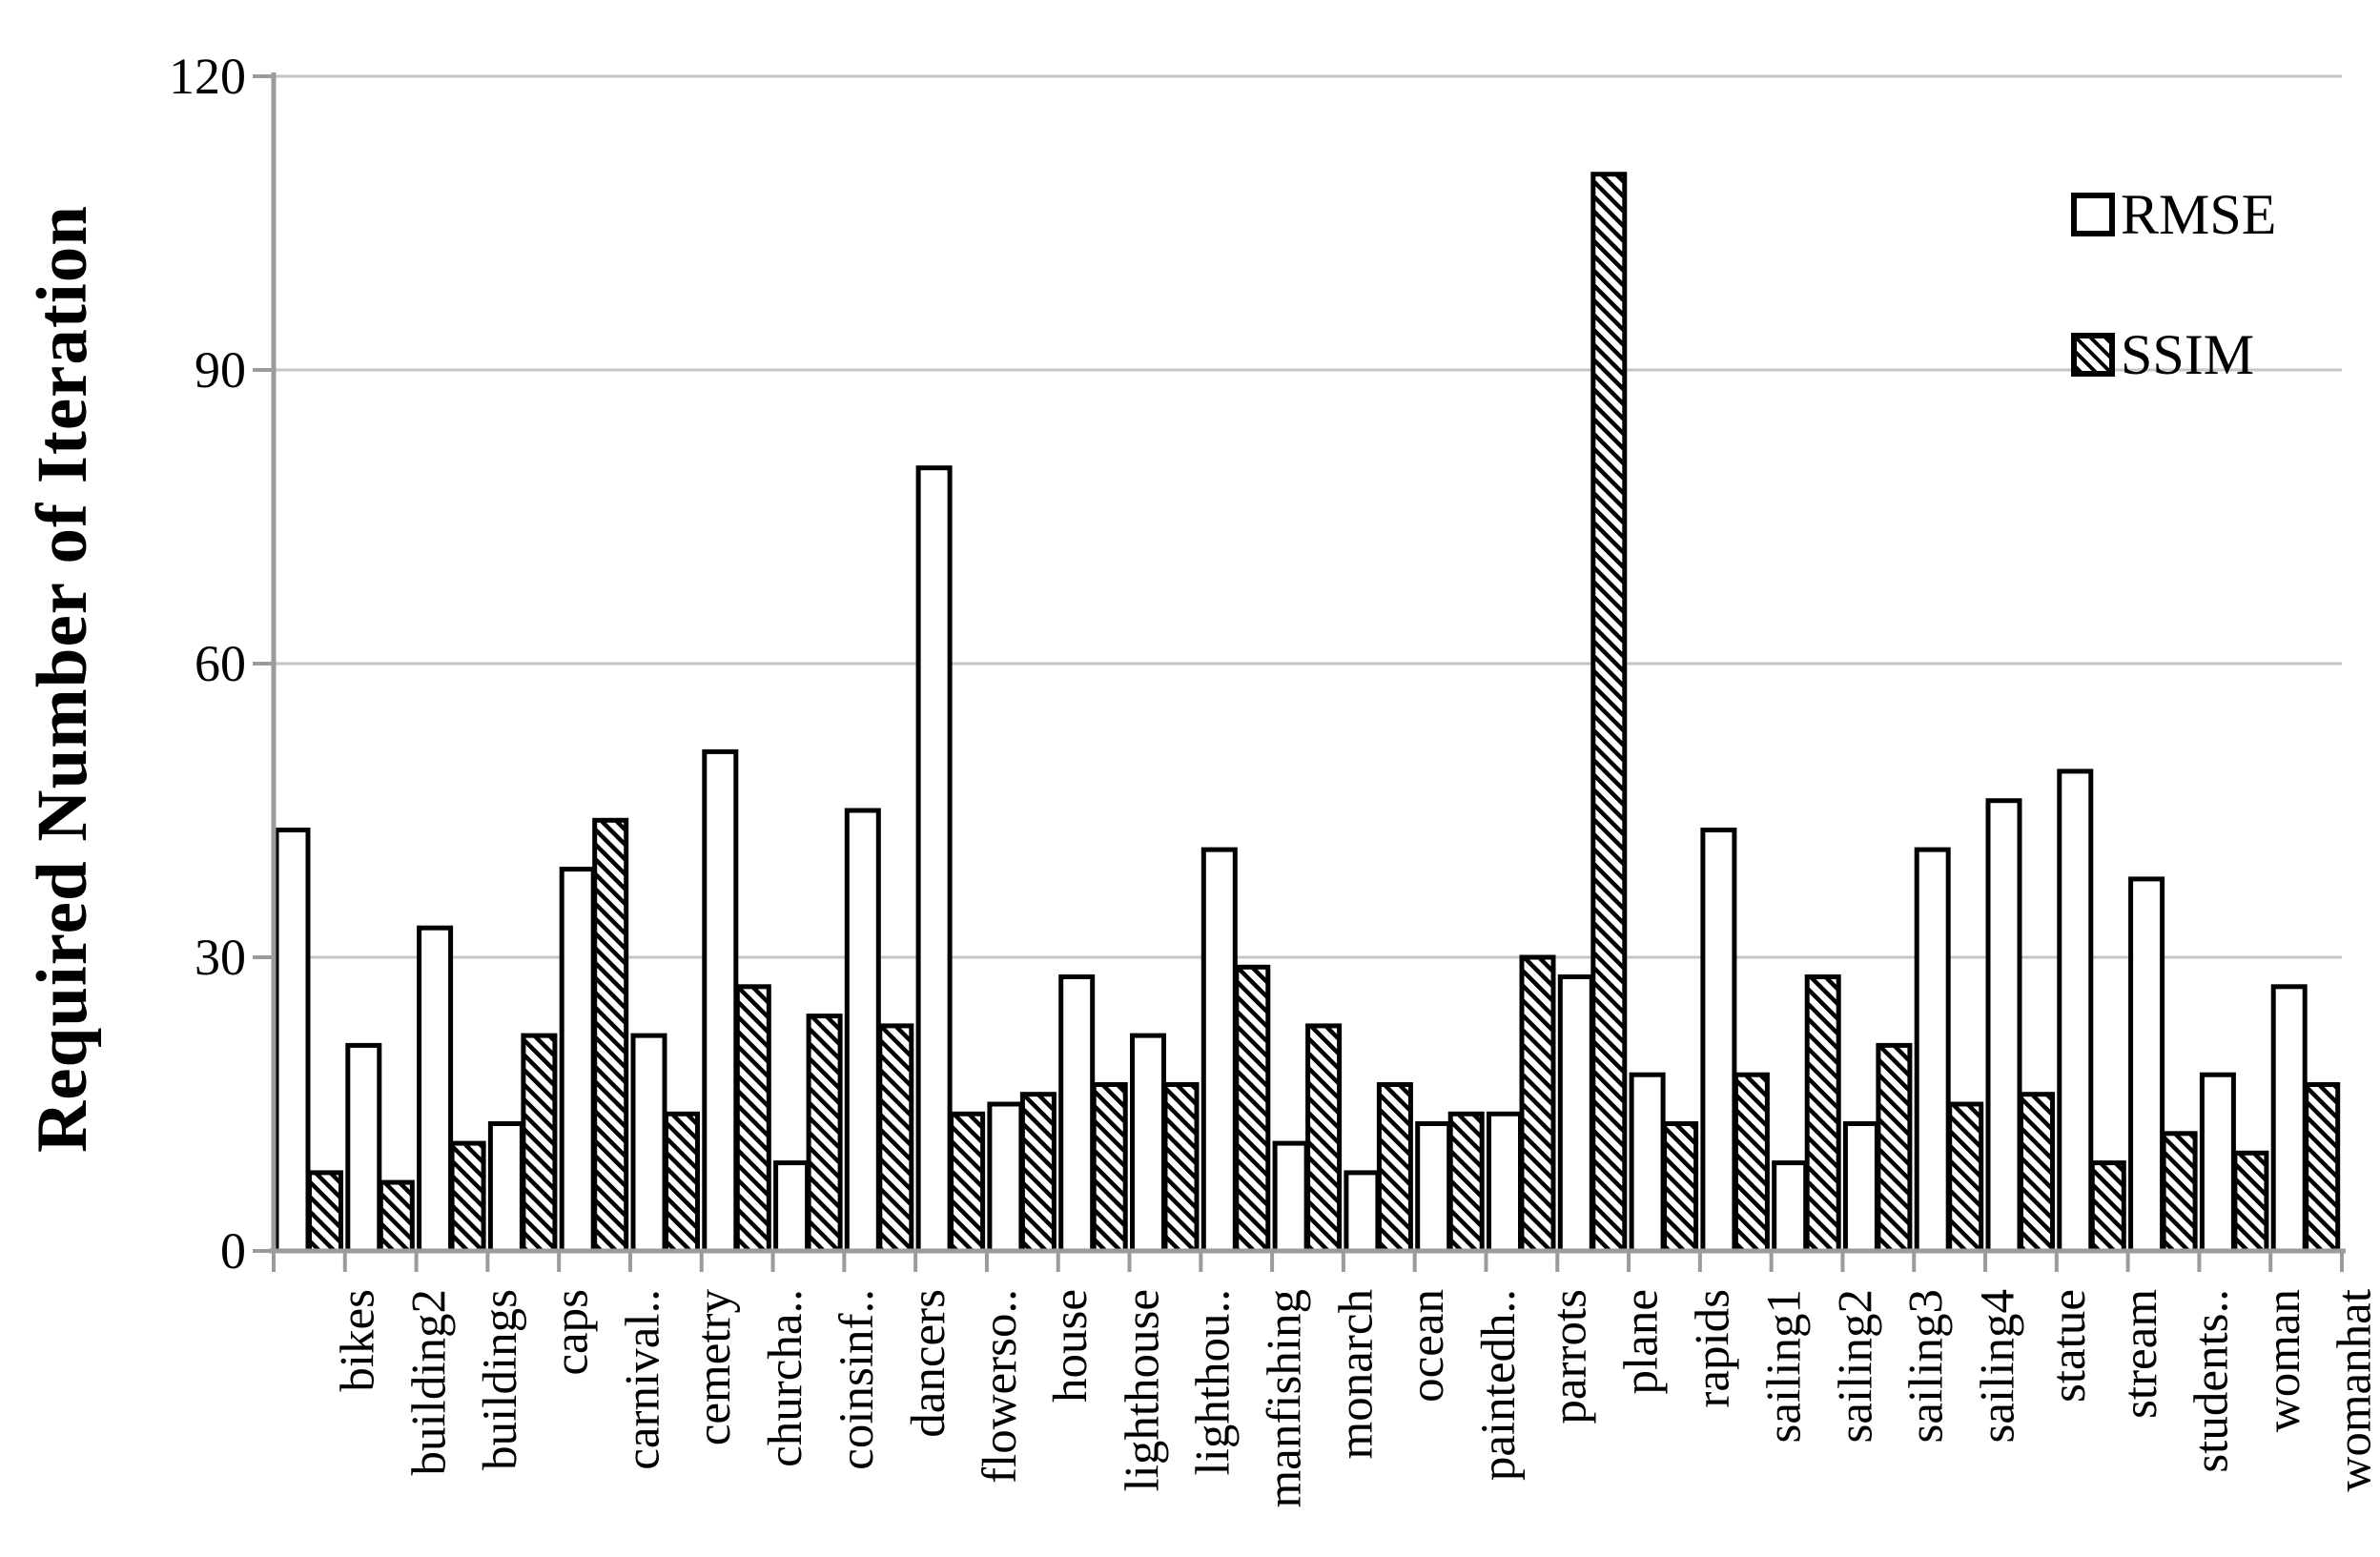 The image size is (2380, 1557). What do you see at coordinates (682, 1182) in the screenshot?
I see `bar-ssim-cemetry` at bounding box center [682, 1182].